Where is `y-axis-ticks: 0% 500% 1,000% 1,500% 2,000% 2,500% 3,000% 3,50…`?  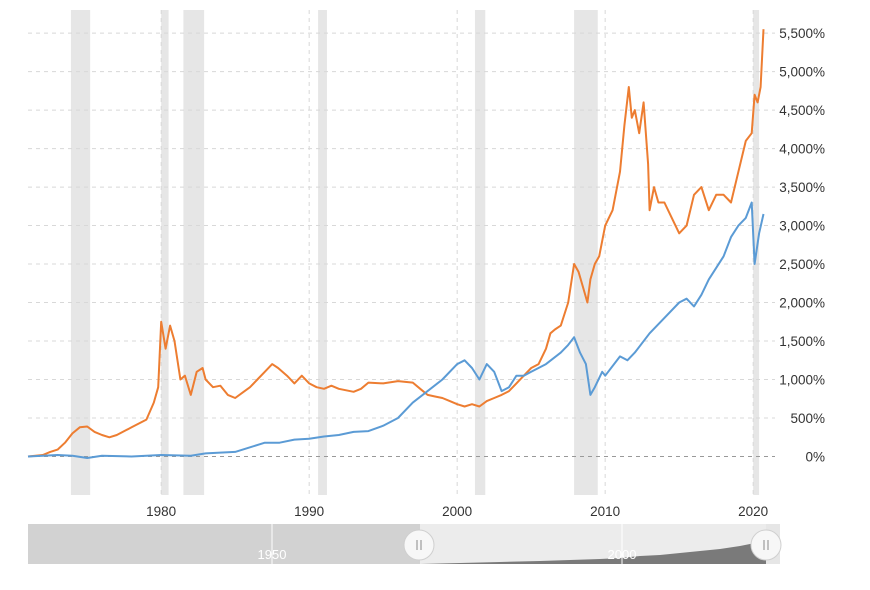
y-axis-ticks: 0% 500% 1,000% 1,500% 2,000% 2,500% 3,000% 3,50… is located at coordinates (802, 245).